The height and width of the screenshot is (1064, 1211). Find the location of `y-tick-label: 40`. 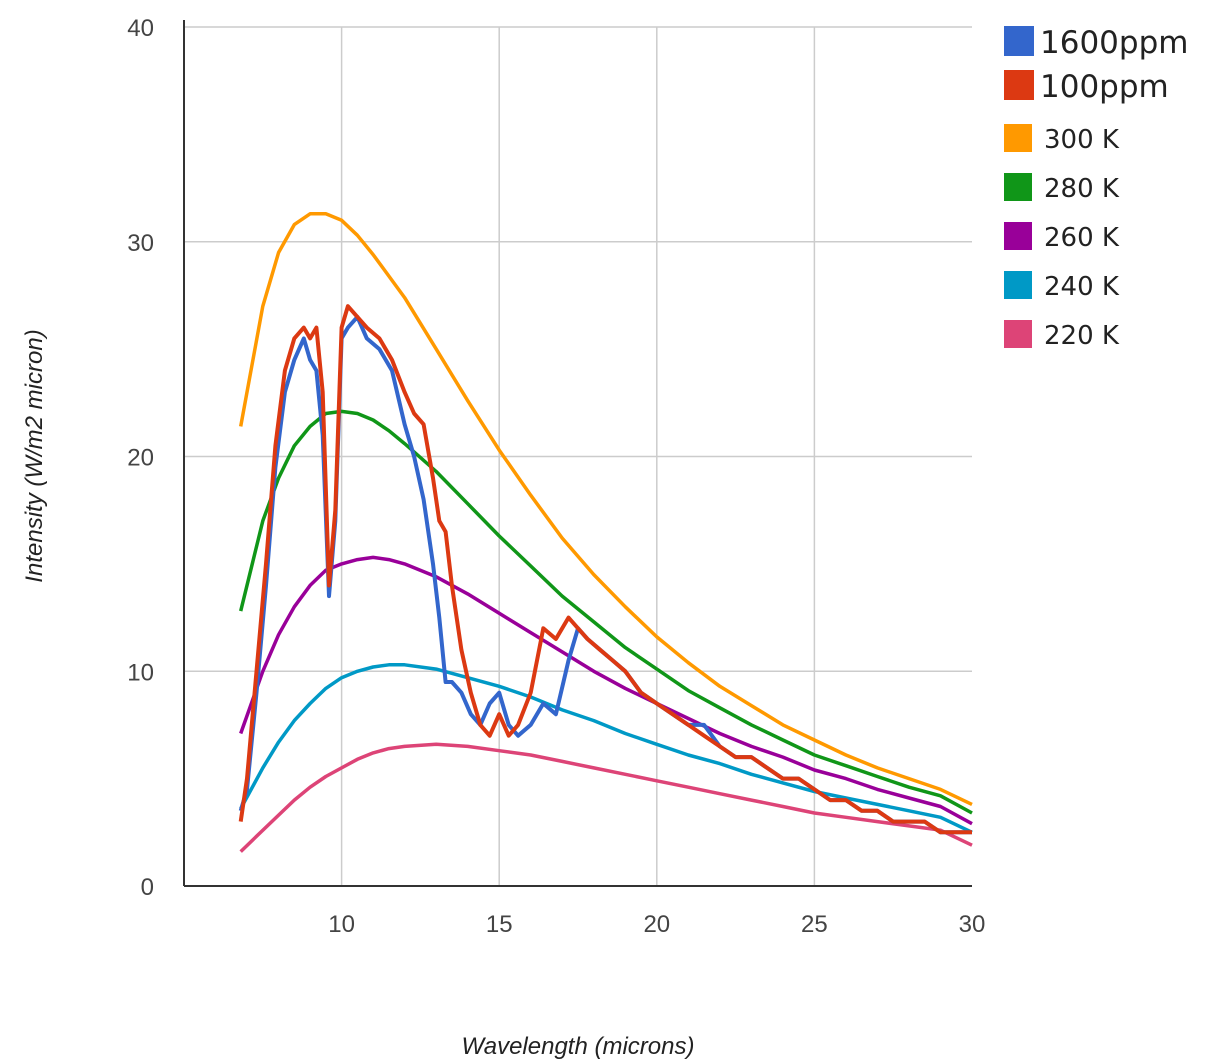

y-tick-label: 40 is located at coordinates (140, 28).